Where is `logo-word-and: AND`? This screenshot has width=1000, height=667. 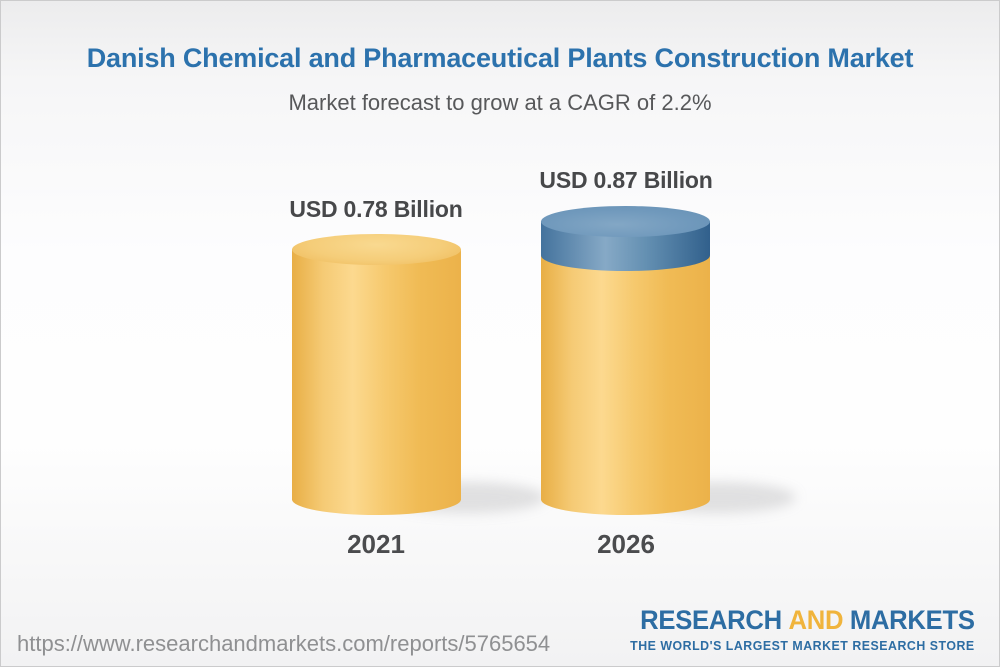
logo-word-and: AND is located at coordinates (816, 620).